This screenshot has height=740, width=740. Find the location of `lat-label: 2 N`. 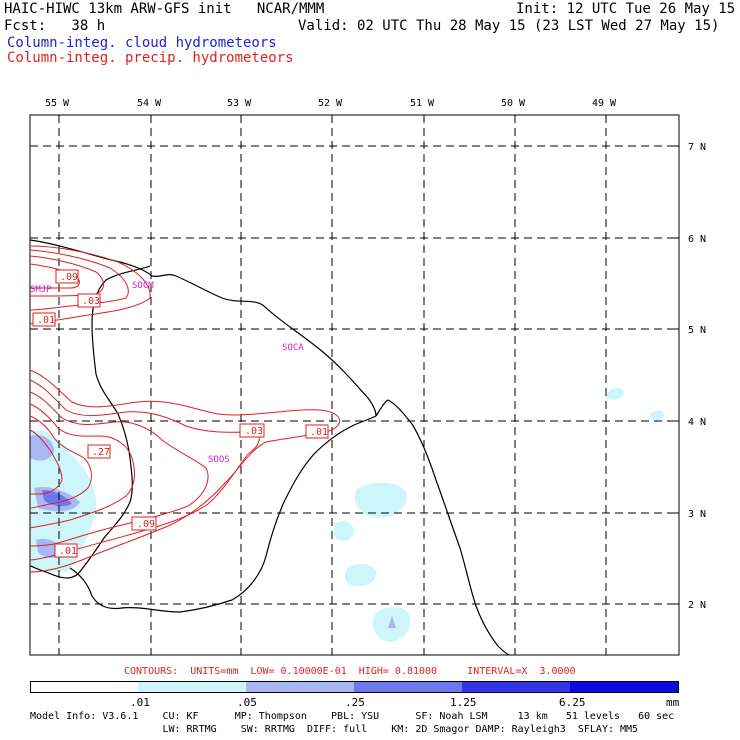

lat-label: 2 N is located at coordinates (697, 605).